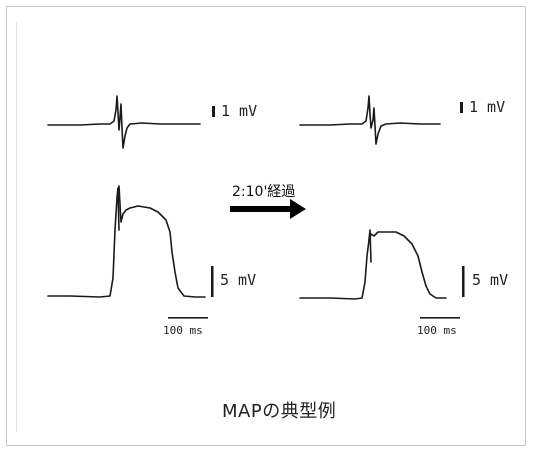 The height and width of the screenshot is (452, 536). I want to click on map-scale-label-left: 5 mV, so click(238, 280).